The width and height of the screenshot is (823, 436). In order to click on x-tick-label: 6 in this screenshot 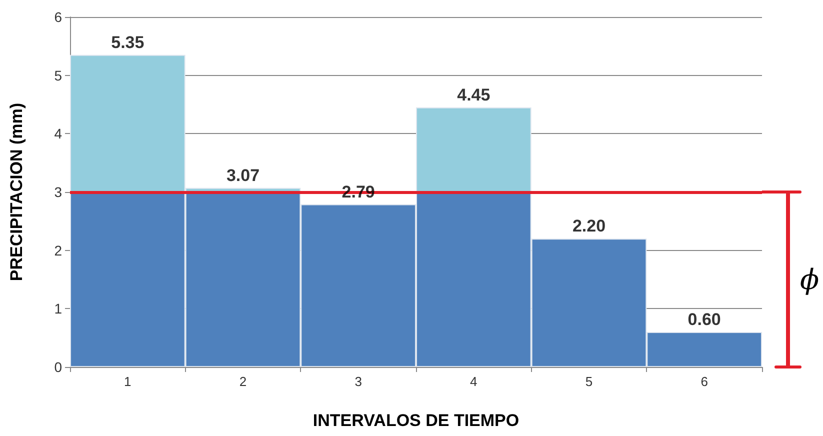, I will do `click(704, 381)`.